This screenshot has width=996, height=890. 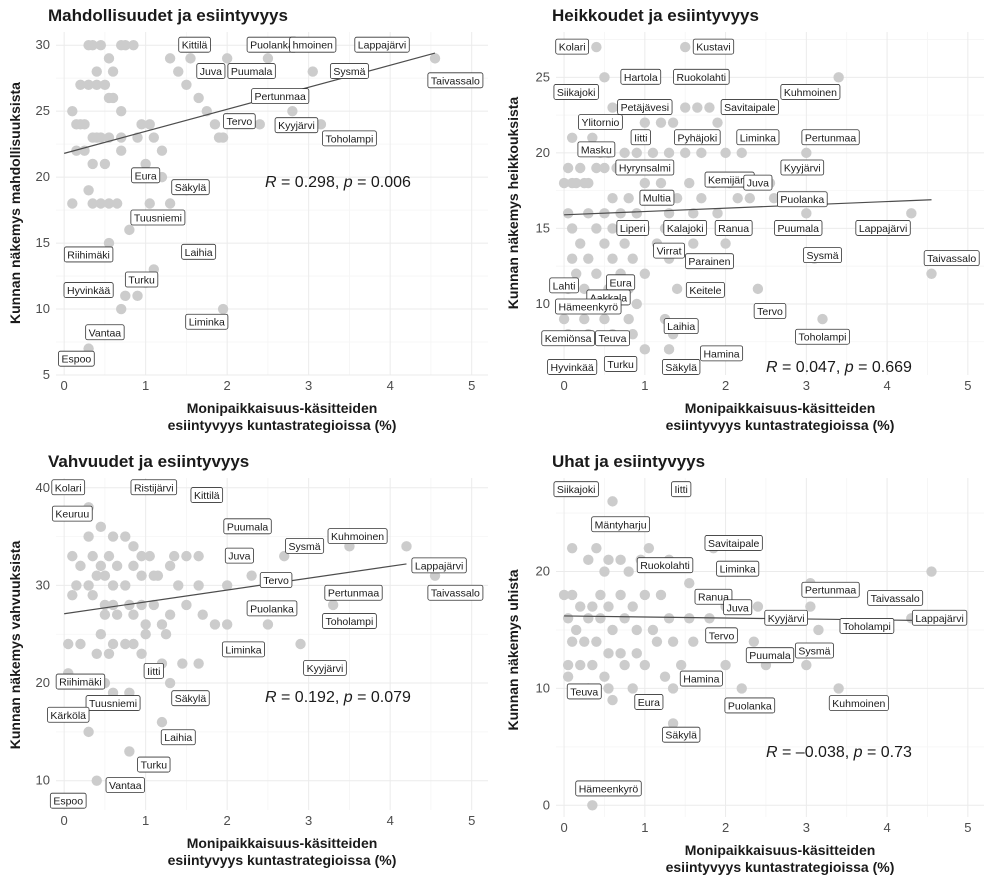 What do you see at coordinates (733, 229) in the screenshot?
I see `point-label-text: Ranua` at bounding box center [733, 229].